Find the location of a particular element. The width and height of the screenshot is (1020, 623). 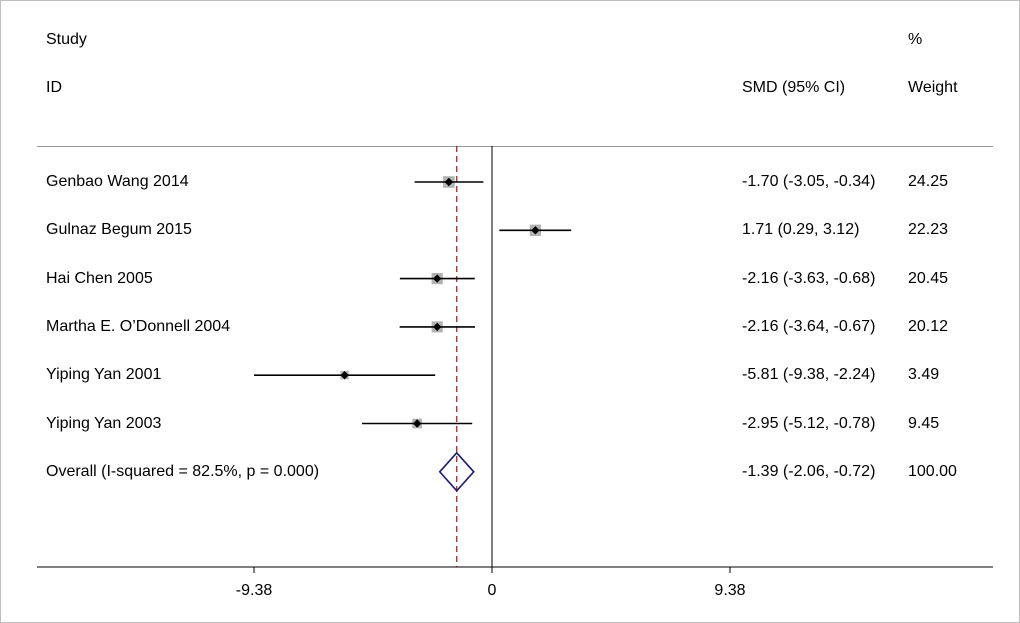

header-study: Study is located at coordinates (66, 39).